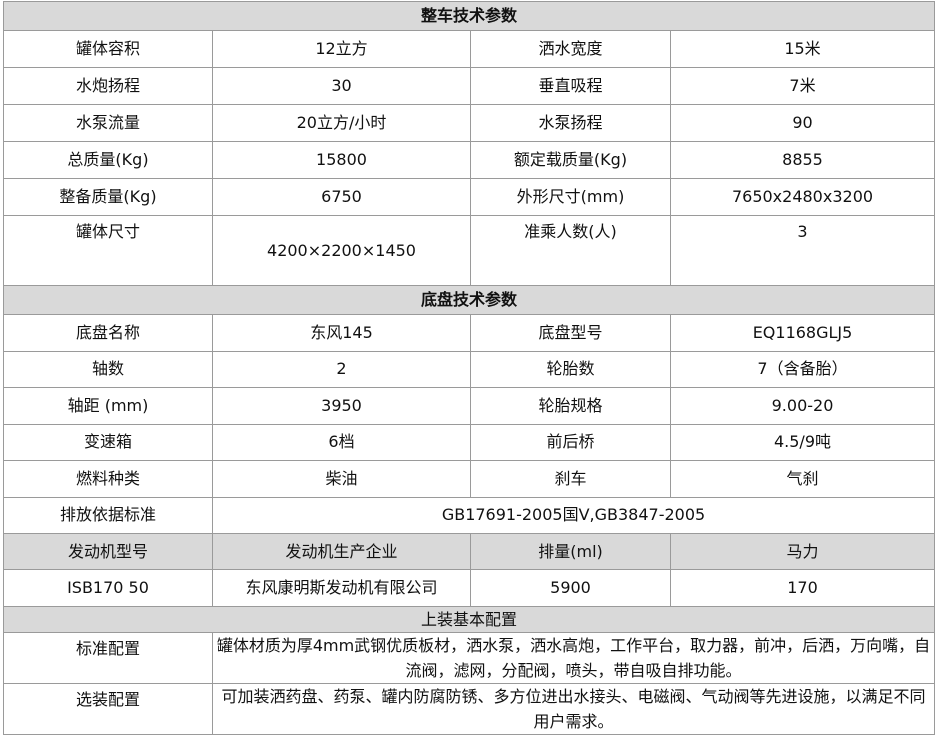  I want to click on param-label: 准乘人数(人), so click(570, 250).